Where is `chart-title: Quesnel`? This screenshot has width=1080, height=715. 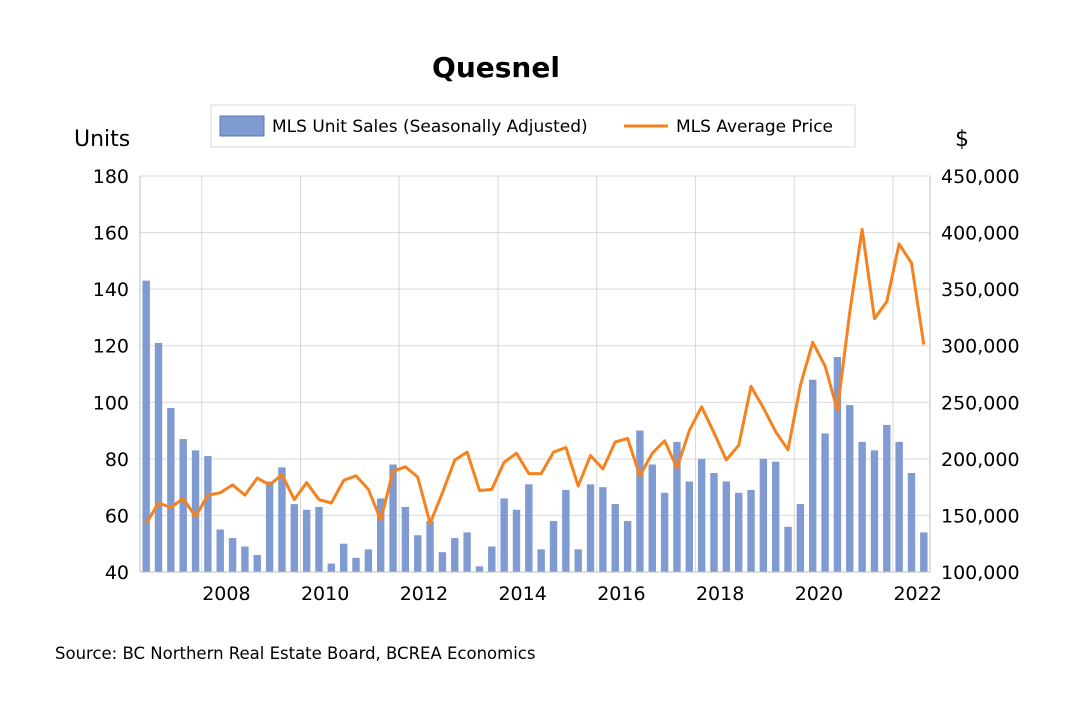
chart-title: Quesnel is located at coordinates (496, 67).